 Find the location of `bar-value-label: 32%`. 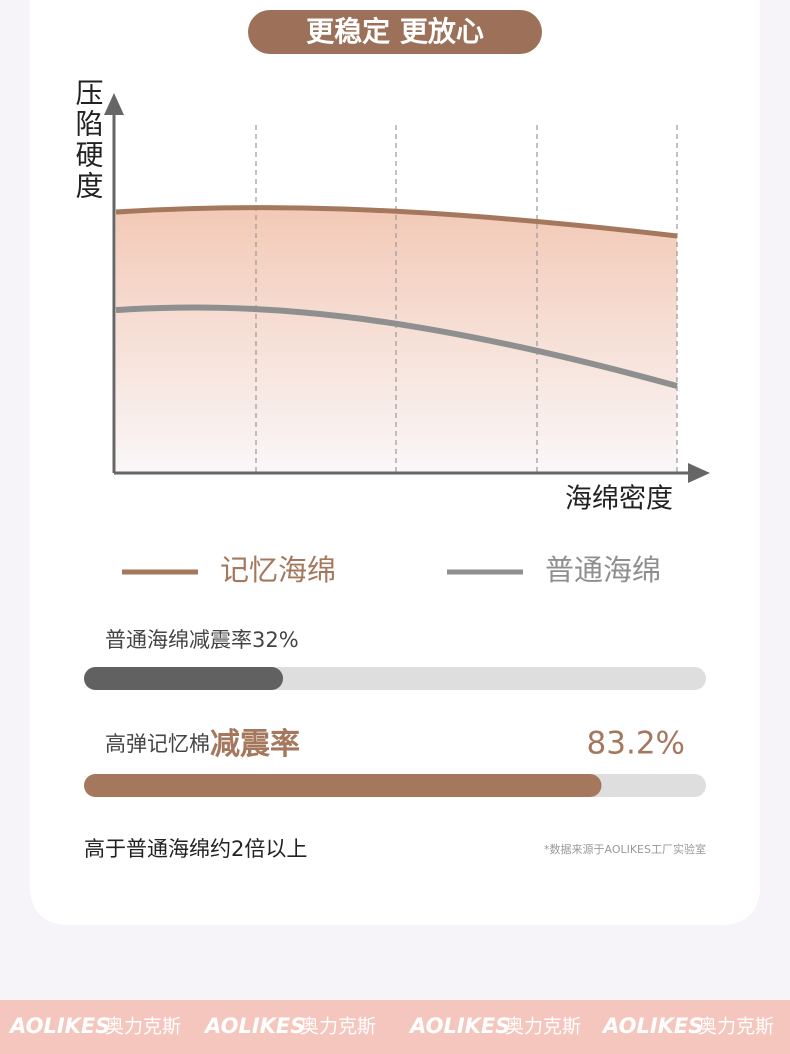

bar-value-label: 32% is located at coordinates (275, 640).